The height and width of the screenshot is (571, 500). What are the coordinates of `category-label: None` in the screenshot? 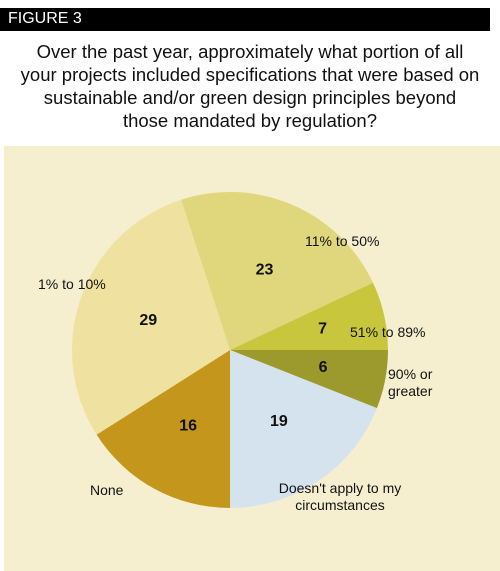 It's located at (107, 490).